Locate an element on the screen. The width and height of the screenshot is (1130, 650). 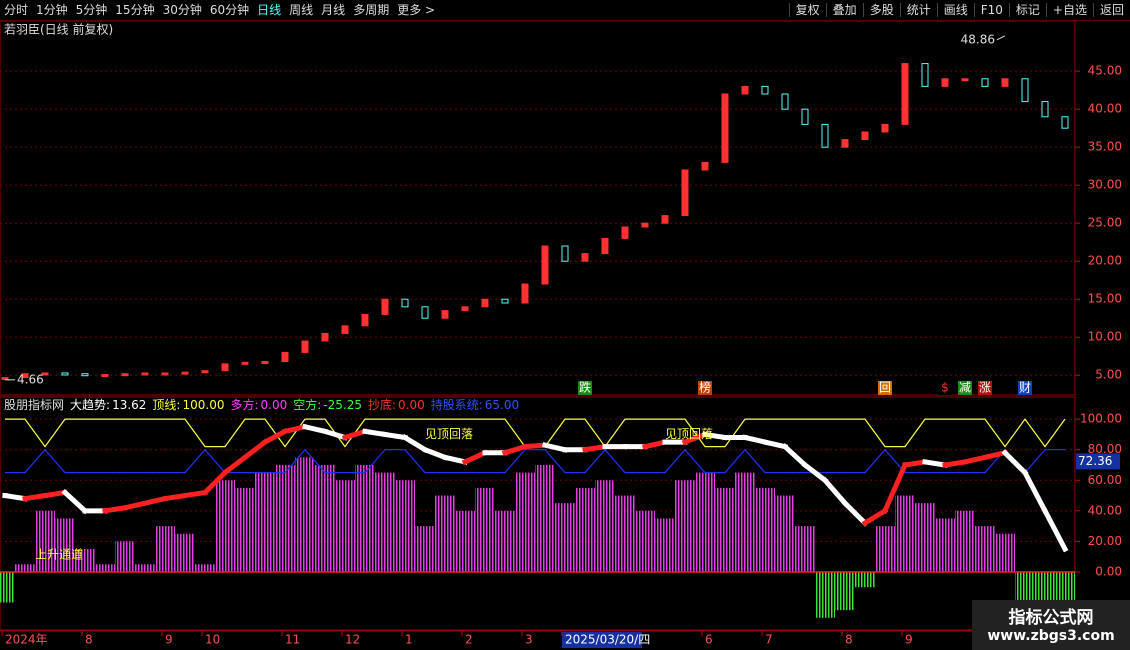
x-tick-label: 10 is located at coordinates (212, 640).